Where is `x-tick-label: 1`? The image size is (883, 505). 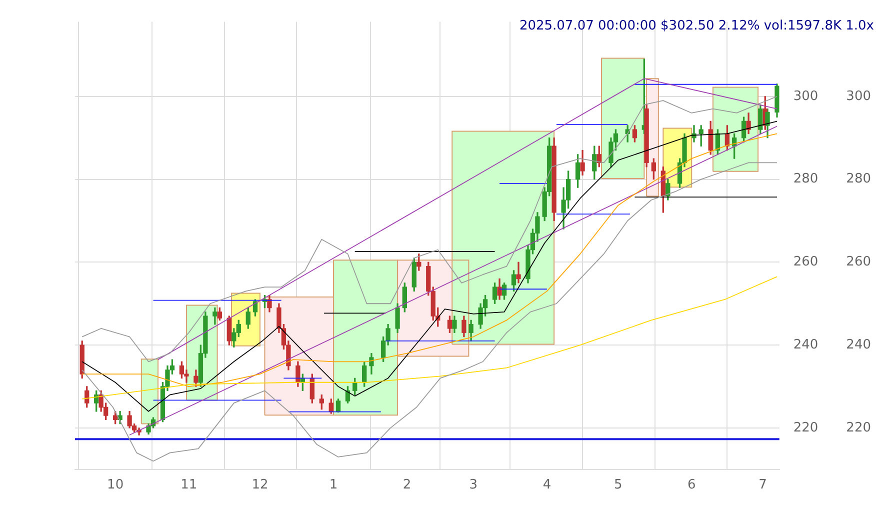
x-tick-label: 1 is located at coordinates (333, 485).